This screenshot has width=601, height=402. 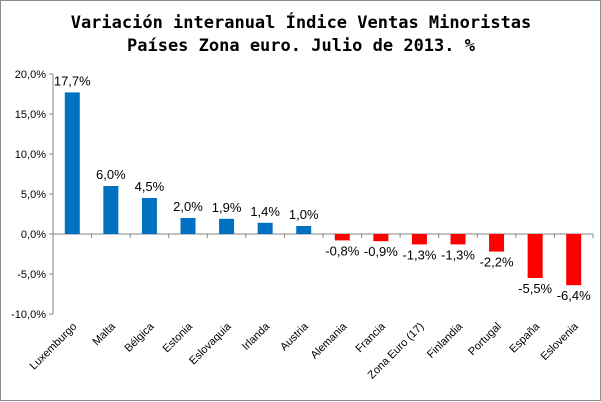 I want to click on category-label: Austria, so click(x=294, y=336).